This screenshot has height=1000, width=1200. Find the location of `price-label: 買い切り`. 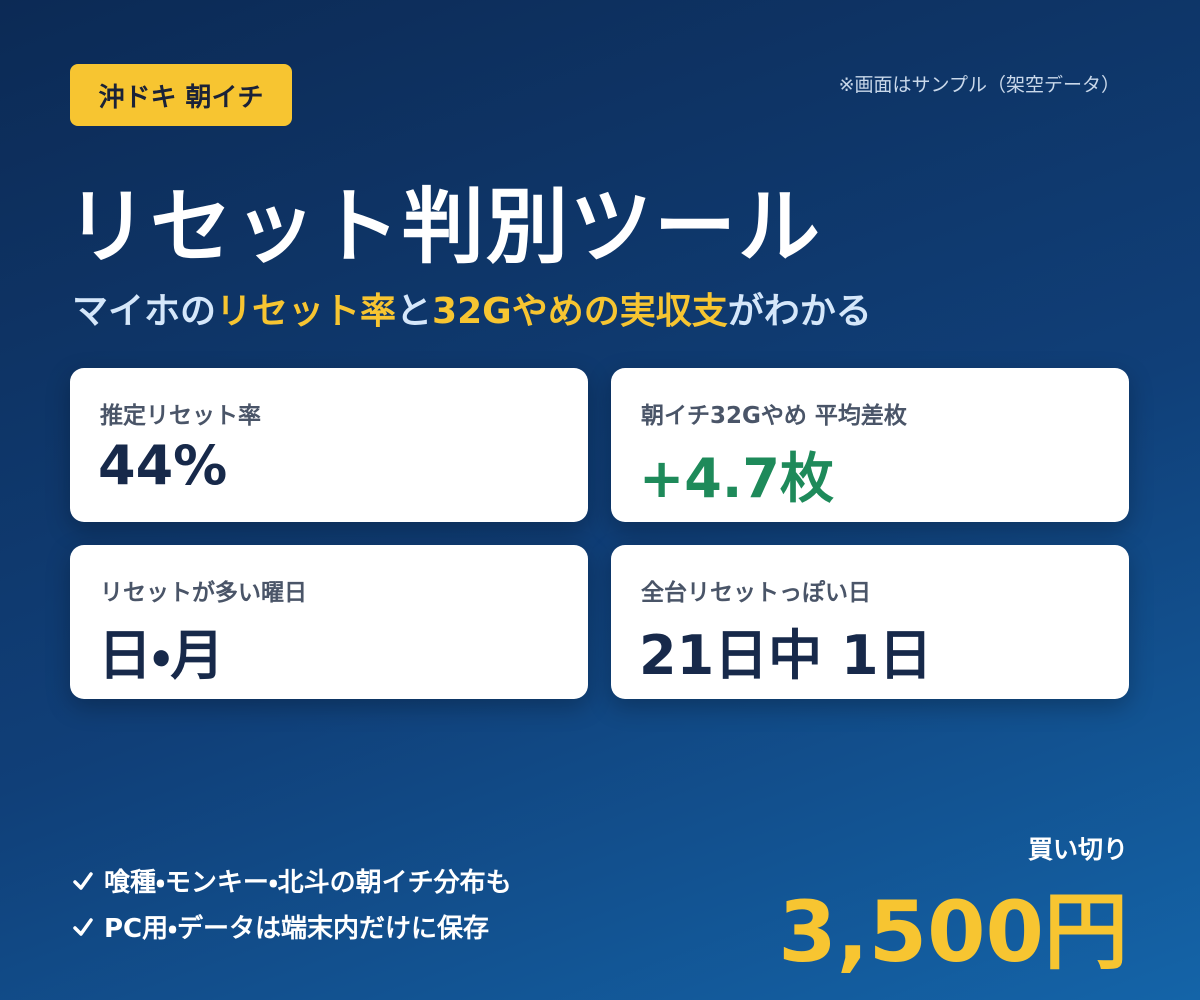

price-label: 買い切り is located at coordinates (1077, 849).